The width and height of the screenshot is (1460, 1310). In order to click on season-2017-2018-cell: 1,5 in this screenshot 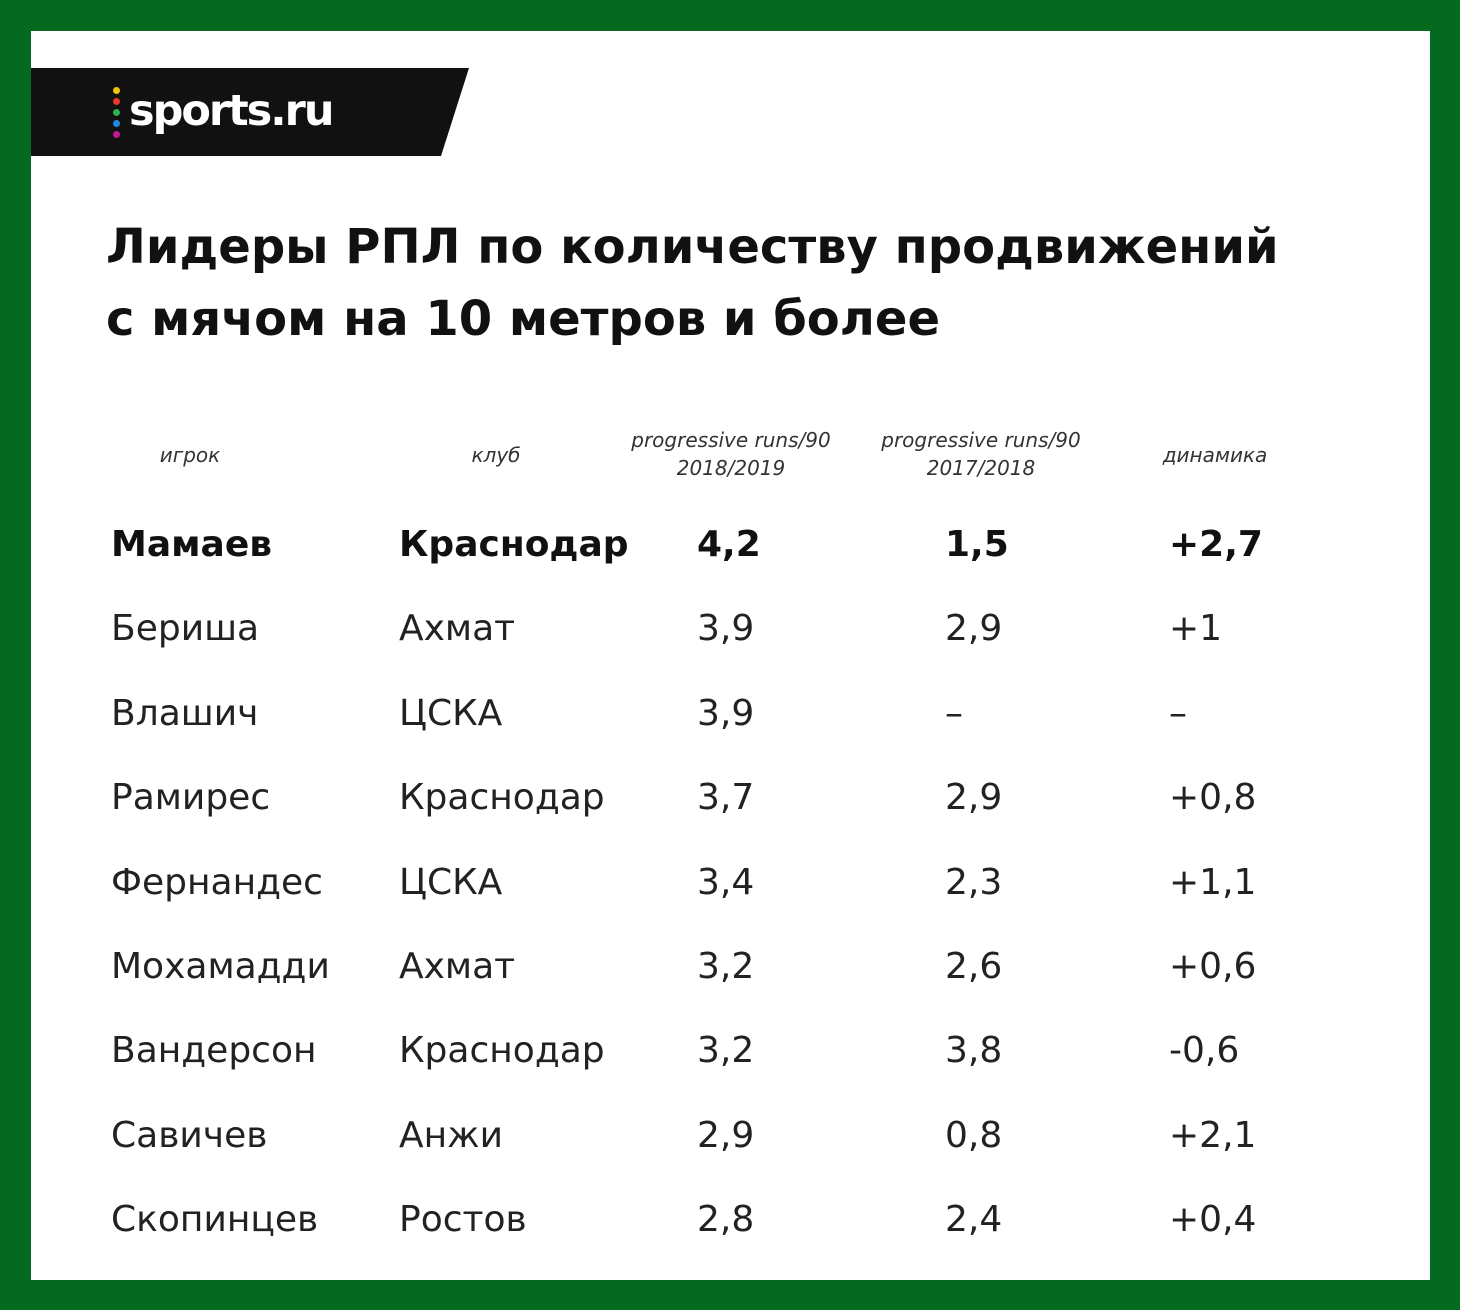, I will do `click(977, 544)`.